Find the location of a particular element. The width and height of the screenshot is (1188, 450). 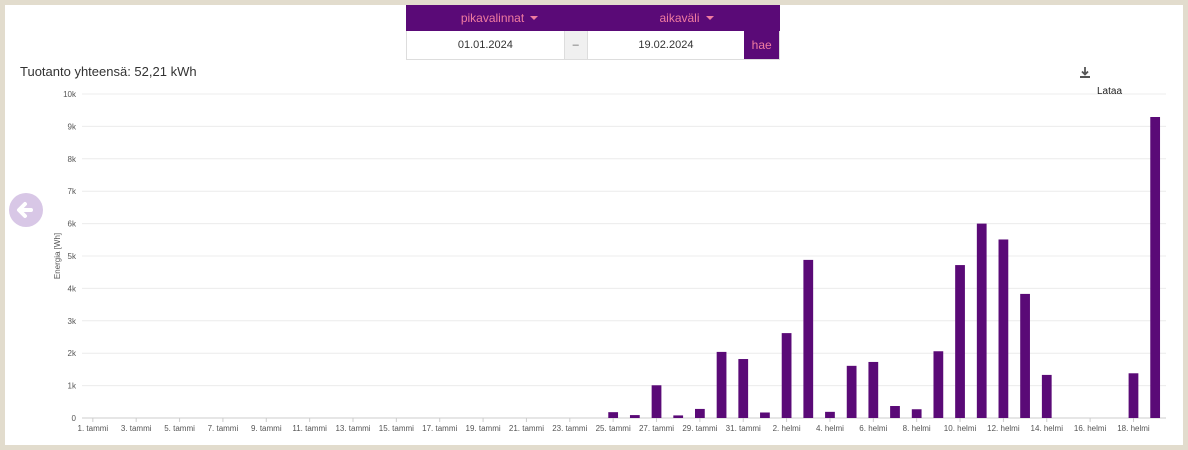

bar-28-tammi is located at coordinates (678, 416).